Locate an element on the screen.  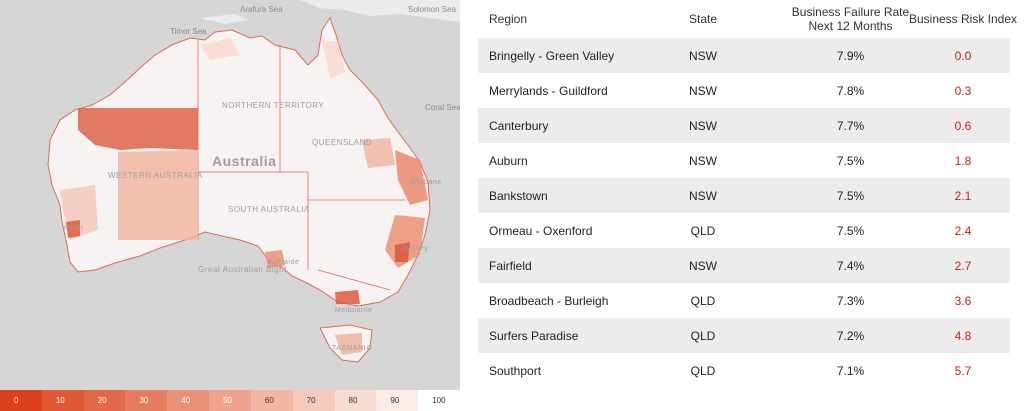
header-risk-index: Business Risk Index is located at coordinates (963, 19).